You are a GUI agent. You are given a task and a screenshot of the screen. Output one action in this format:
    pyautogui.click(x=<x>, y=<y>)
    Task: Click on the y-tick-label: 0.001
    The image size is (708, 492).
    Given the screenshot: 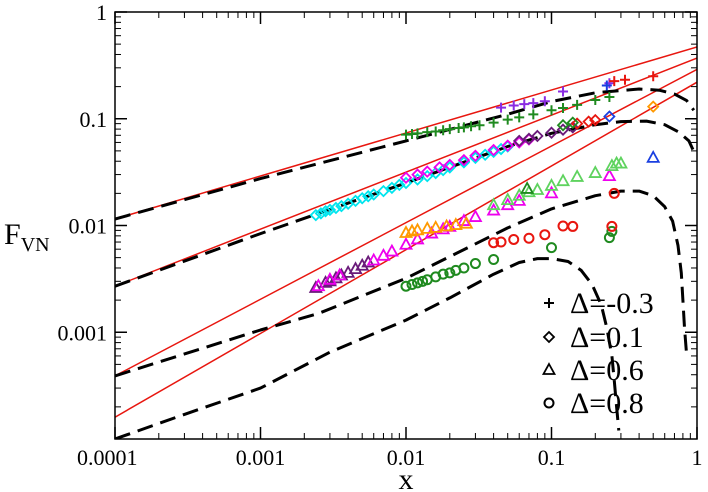 What is the action you would take?
    pyautogui.click(x=83, y=332)
    